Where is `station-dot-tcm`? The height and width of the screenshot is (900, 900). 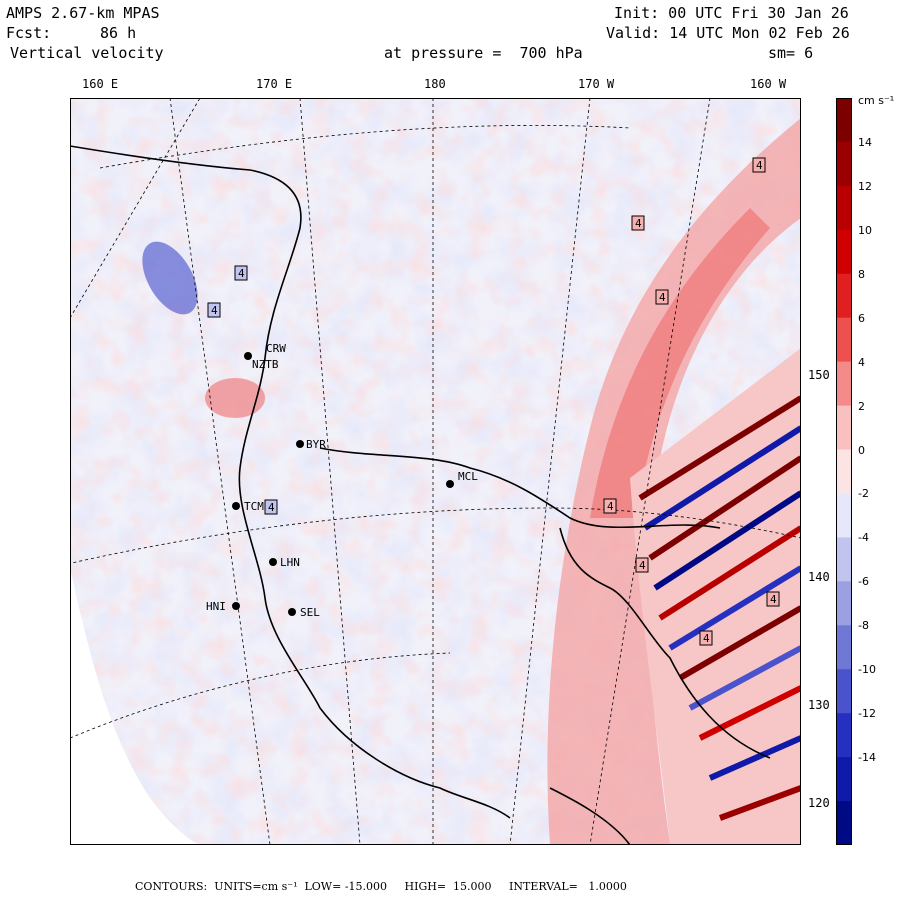
station-dot-tcm is located at coordinates (236, 506).